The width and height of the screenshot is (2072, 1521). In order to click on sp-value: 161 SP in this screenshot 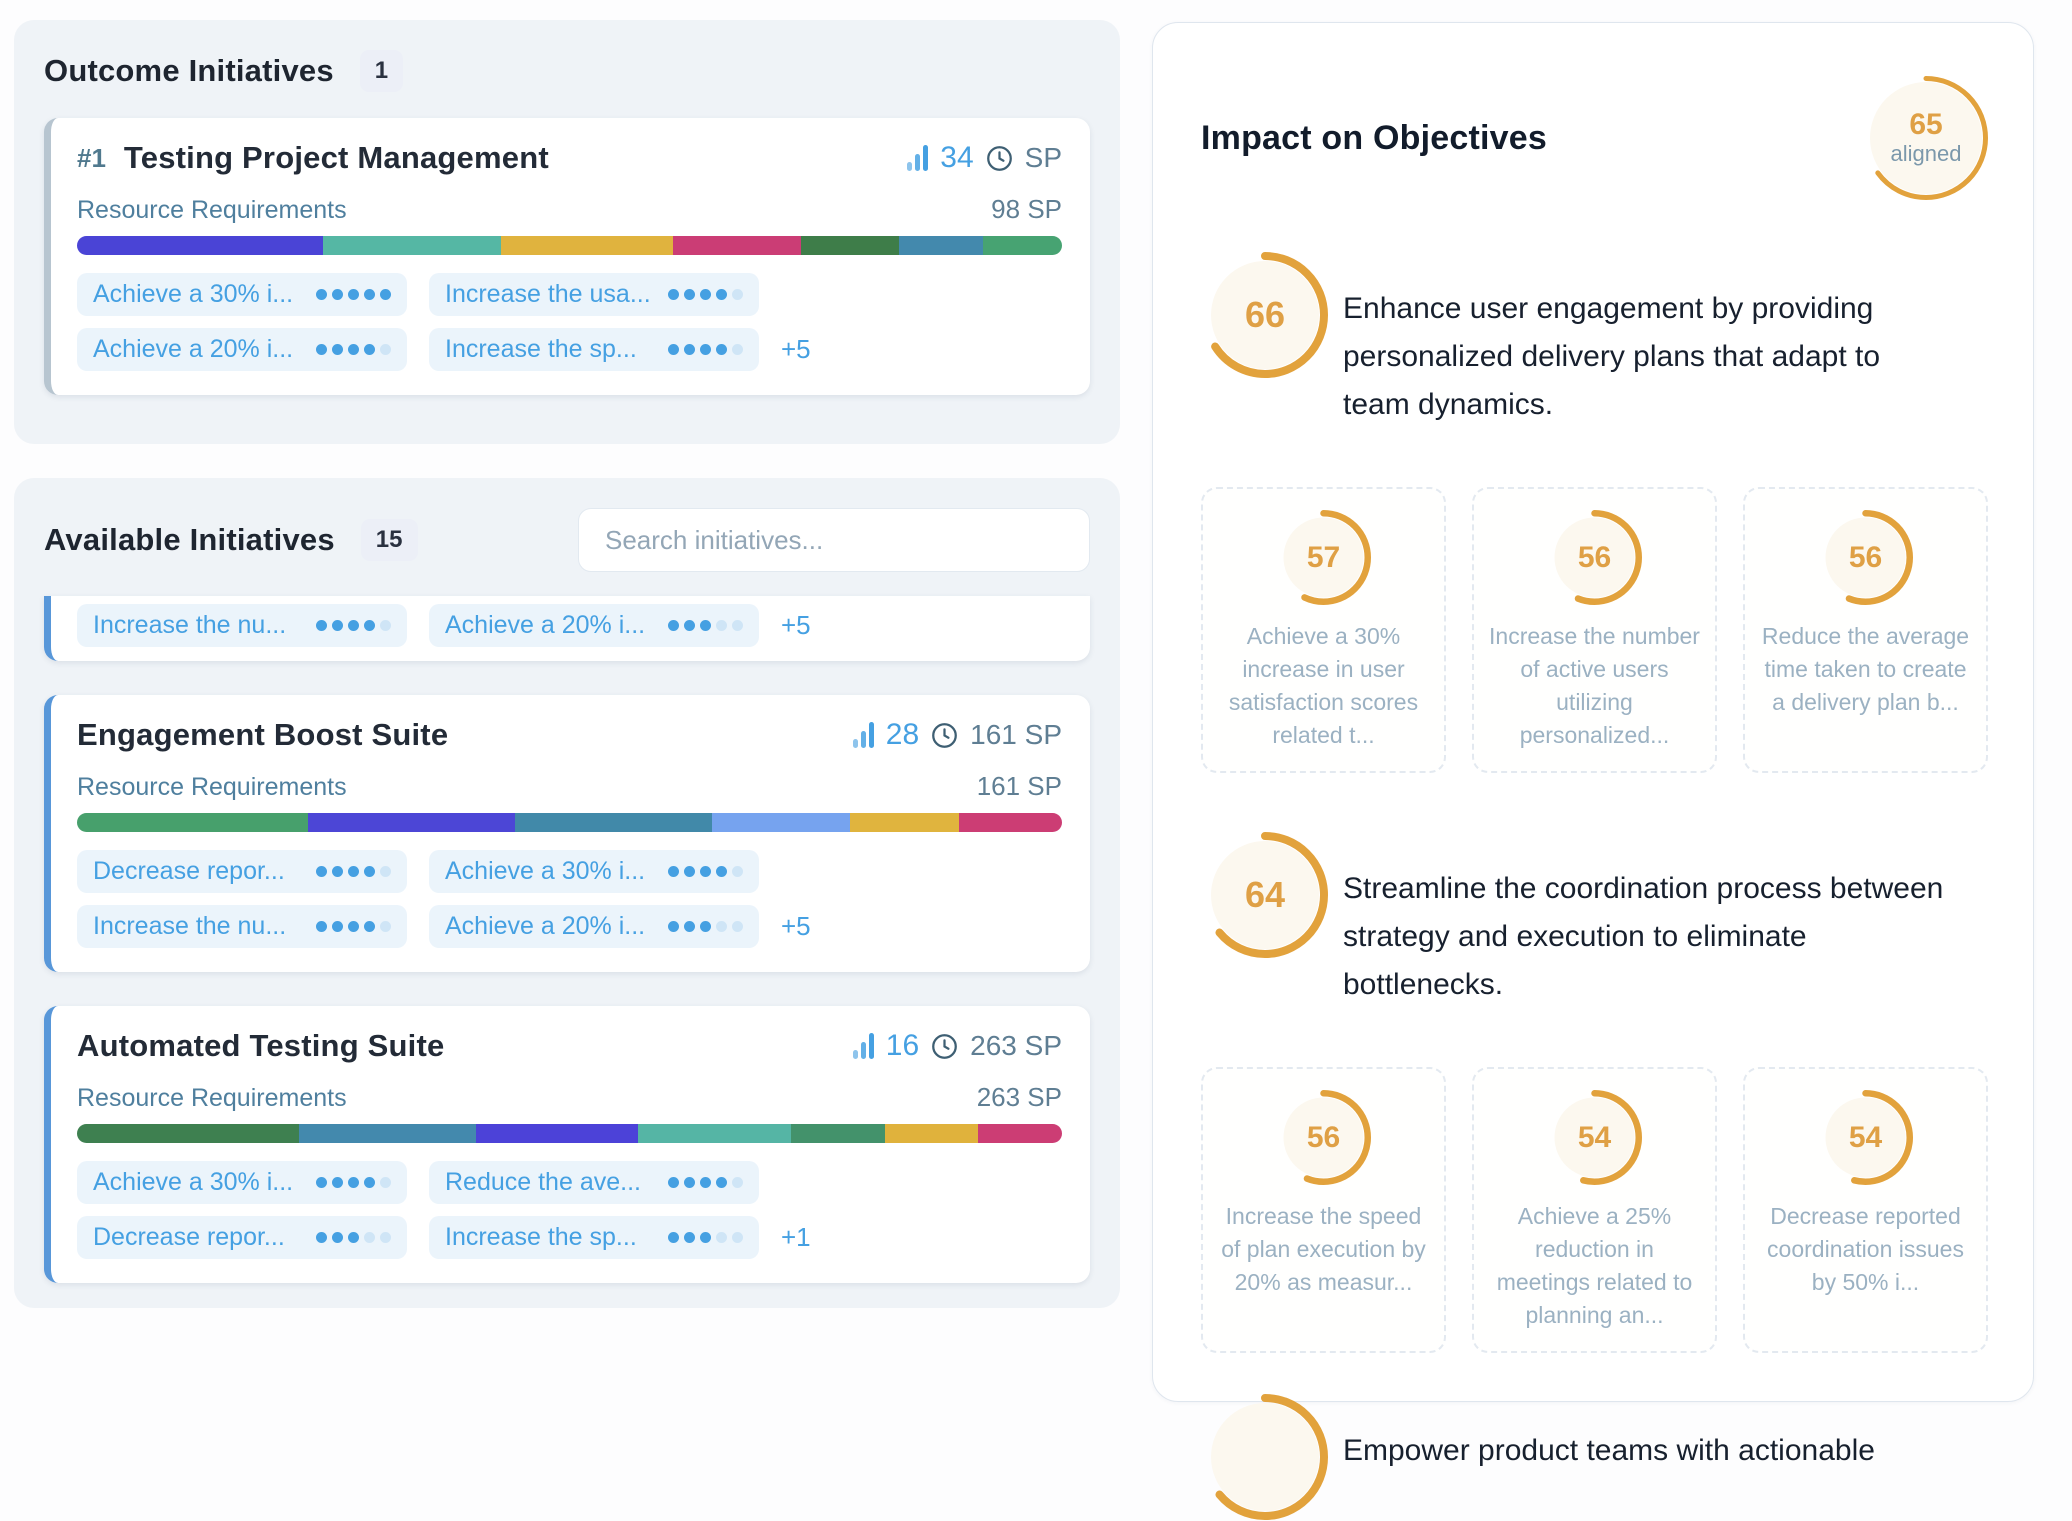, I will do `click(1016, 734)`.